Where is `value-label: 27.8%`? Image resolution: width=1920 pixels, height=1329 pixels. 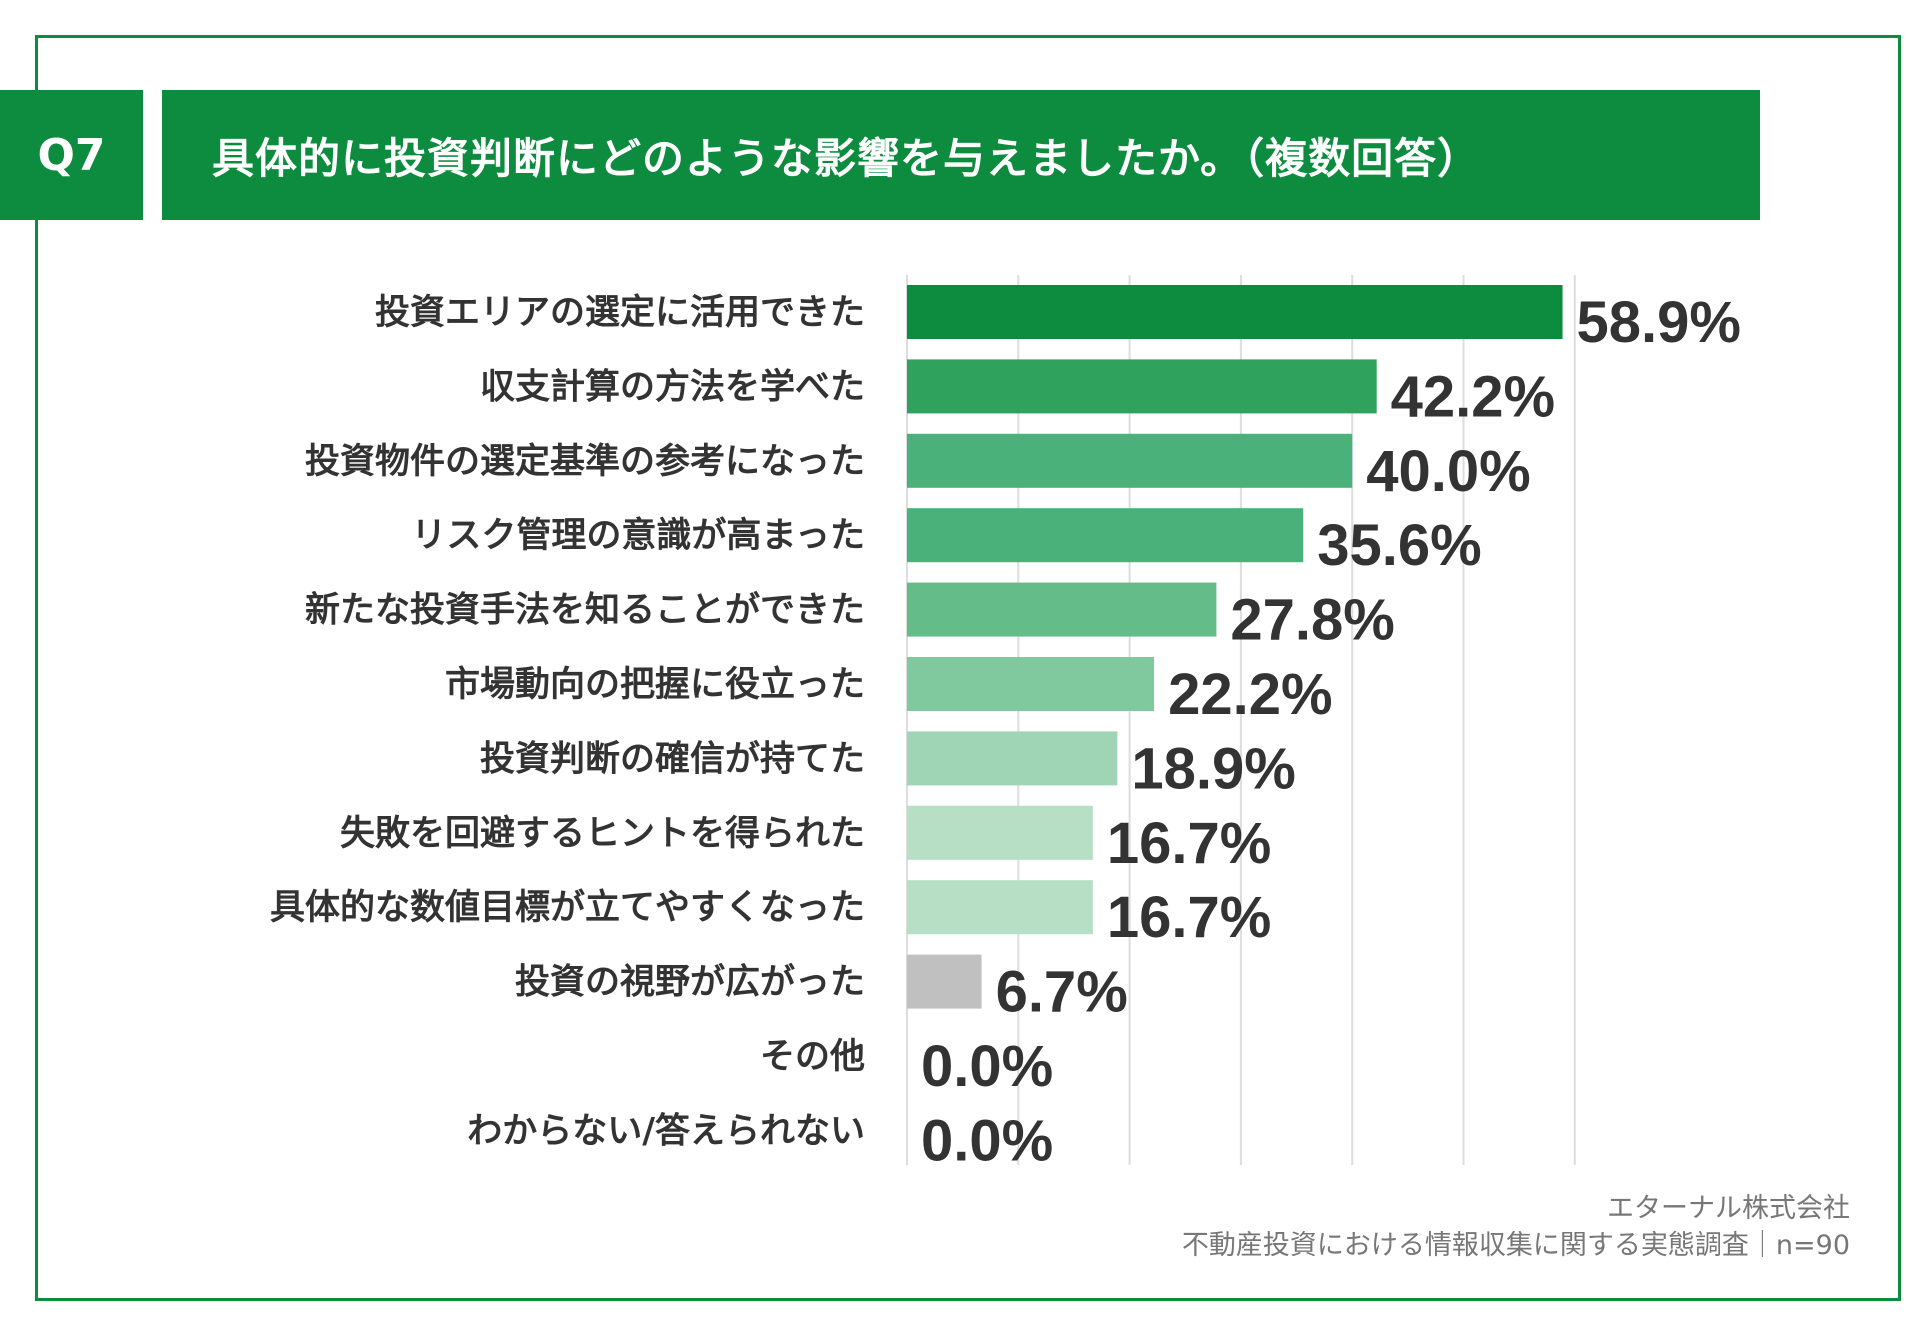
value-label: 27.8% is located at coordinates (1312, 620).